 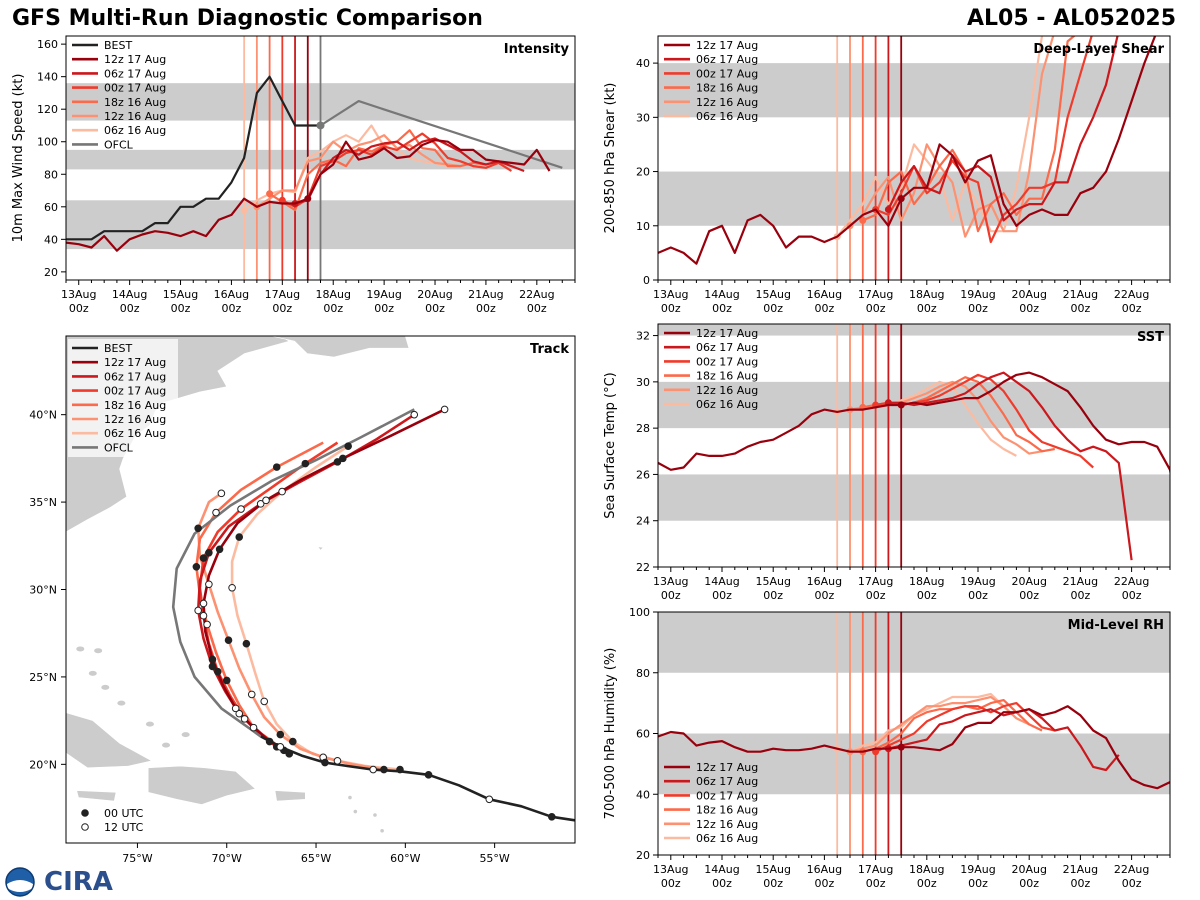 What do you see at coordinates (639, 612) in the screenshot?
I see `y-tick-label: 100` at bounding box center [639, 612].